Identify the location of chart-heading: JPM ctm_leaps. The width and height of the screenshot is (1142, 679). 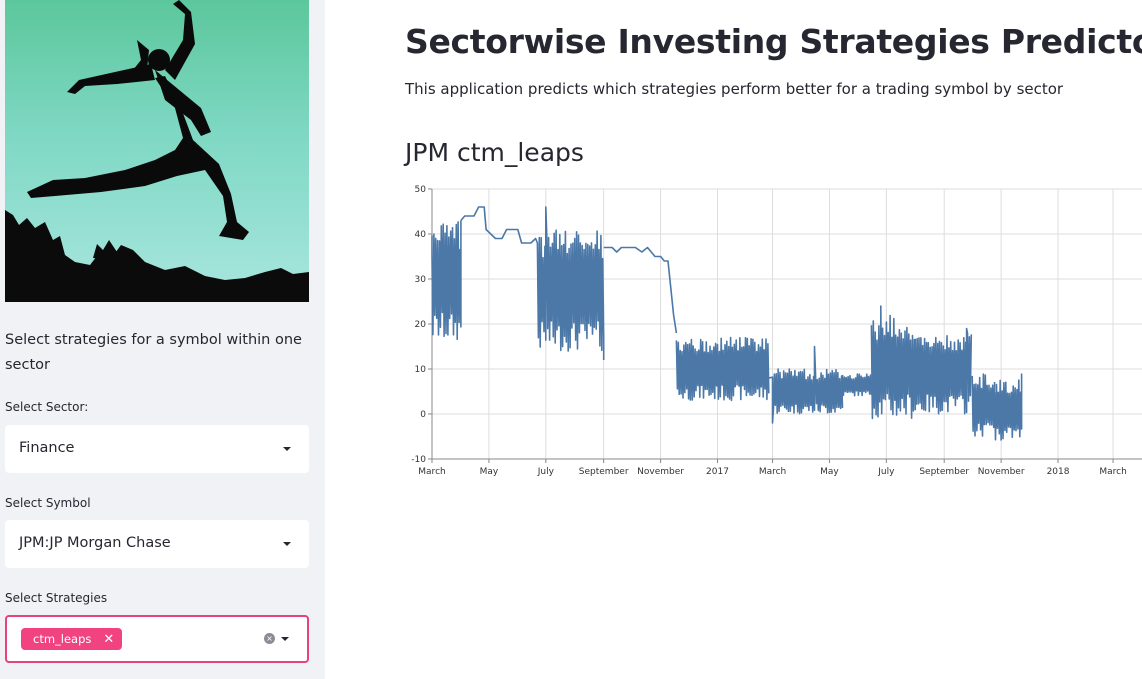
(494, 152).